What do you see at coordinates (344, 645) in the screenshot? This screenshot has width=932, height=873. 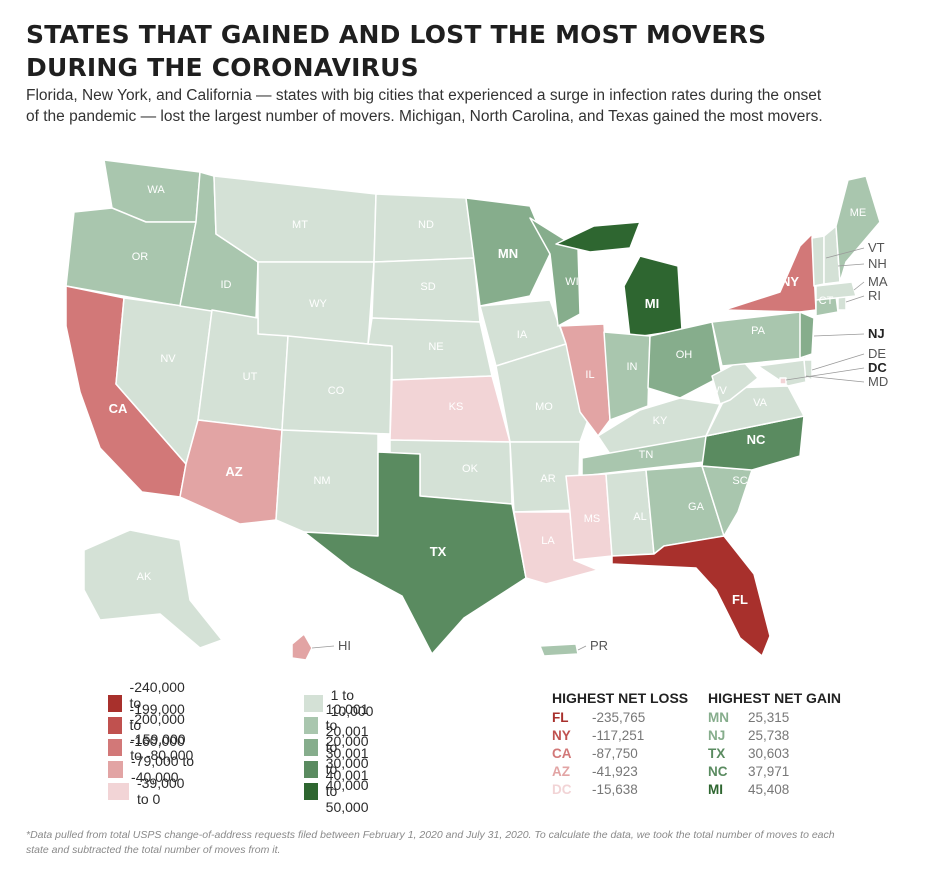 I see `state-callout-hi: HI` at bounding box center [344, 645].